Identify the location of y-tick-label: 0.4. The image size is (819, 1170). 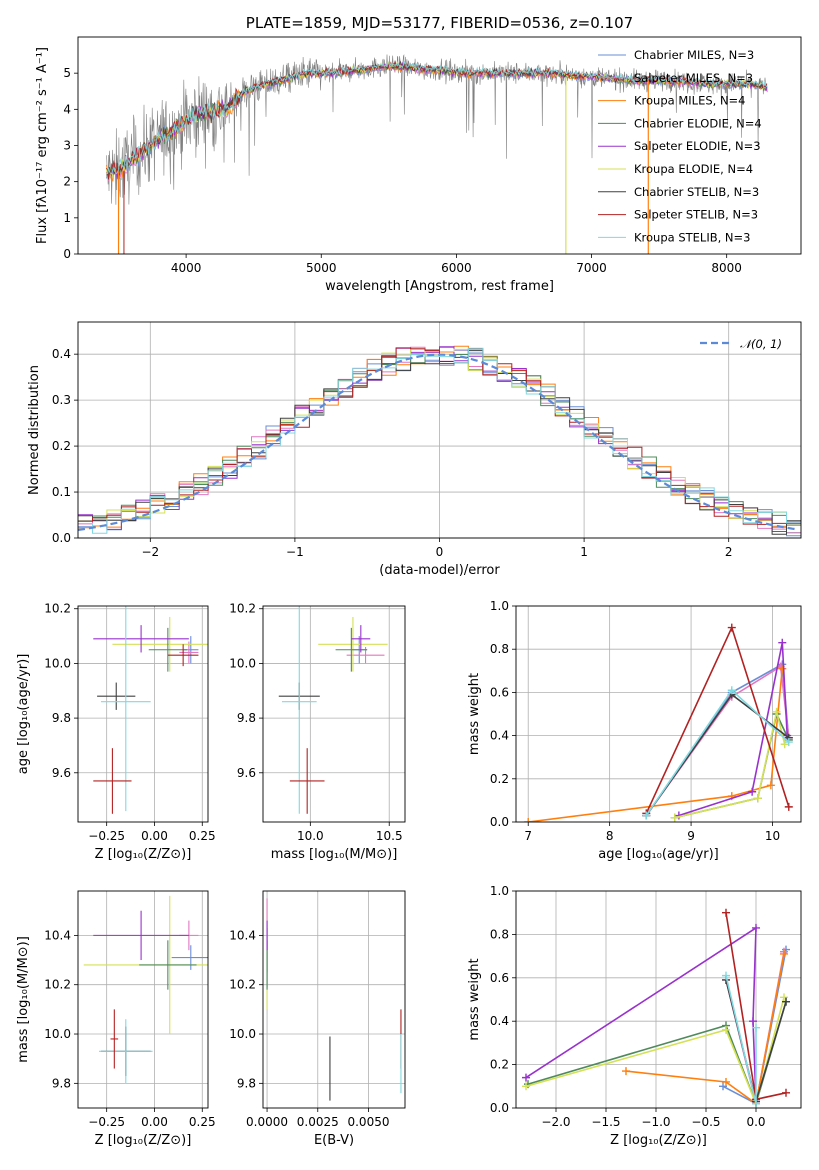
(61, 354).